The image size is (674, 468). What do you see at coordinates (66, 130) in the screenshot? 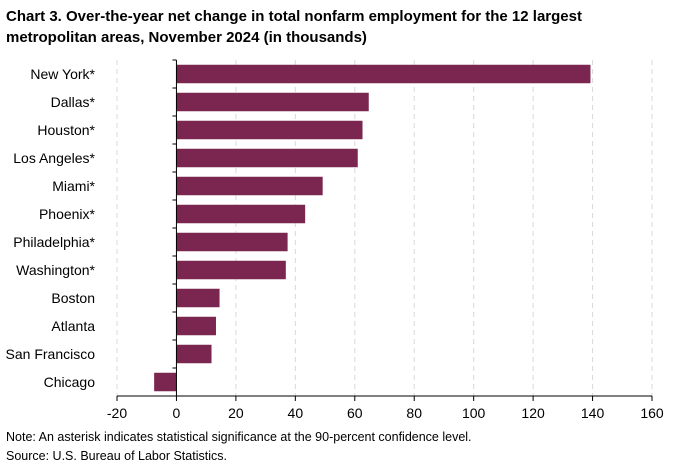
I see `category-label: Houston*` at bounding box center [66, 130].